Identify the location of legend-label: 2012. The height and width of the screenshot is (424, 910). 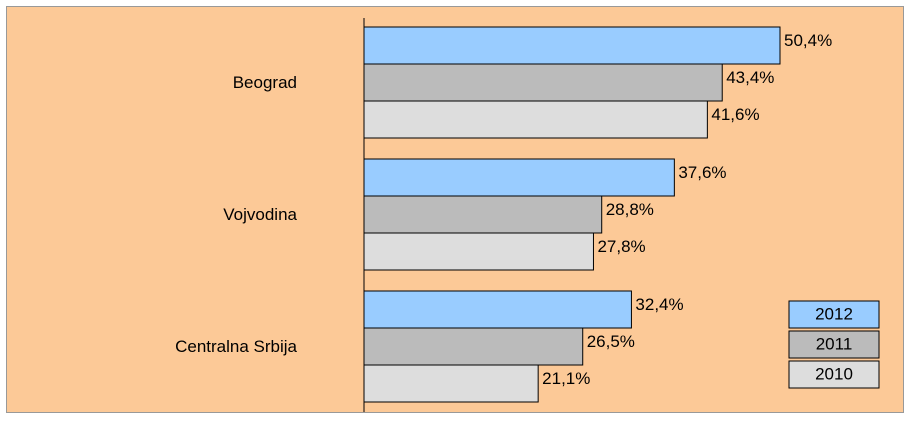
(834, 313).